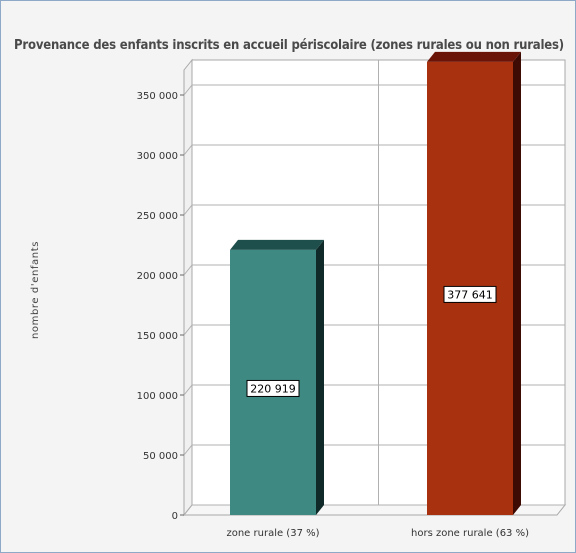 The height and width of the screenshot is (553, 576). I want to click on data-label-text: 377 641, so click(470, 294).